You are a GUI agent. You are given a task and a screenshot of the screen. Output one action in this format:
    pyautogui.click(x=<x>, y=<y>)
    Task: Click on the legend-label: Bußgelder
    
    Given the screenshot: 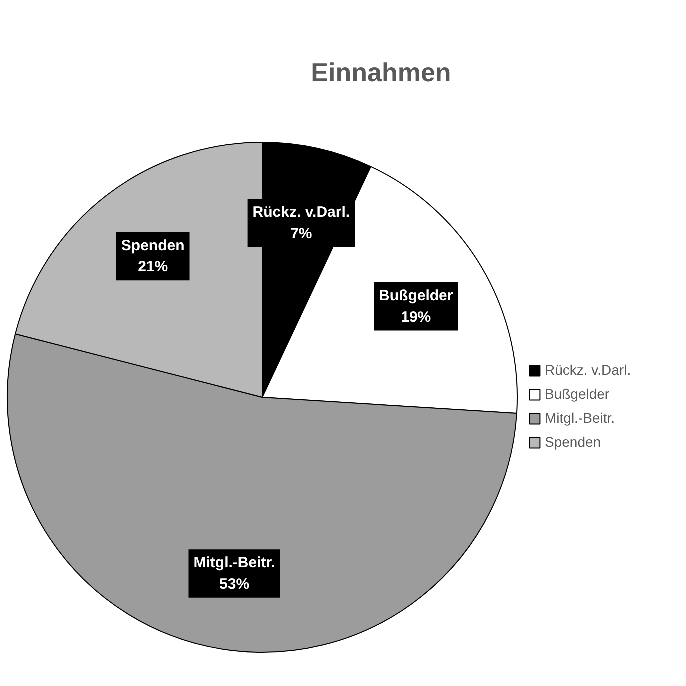 What is the action you would take?
    pyautogui.click(x=577, y=394)
    